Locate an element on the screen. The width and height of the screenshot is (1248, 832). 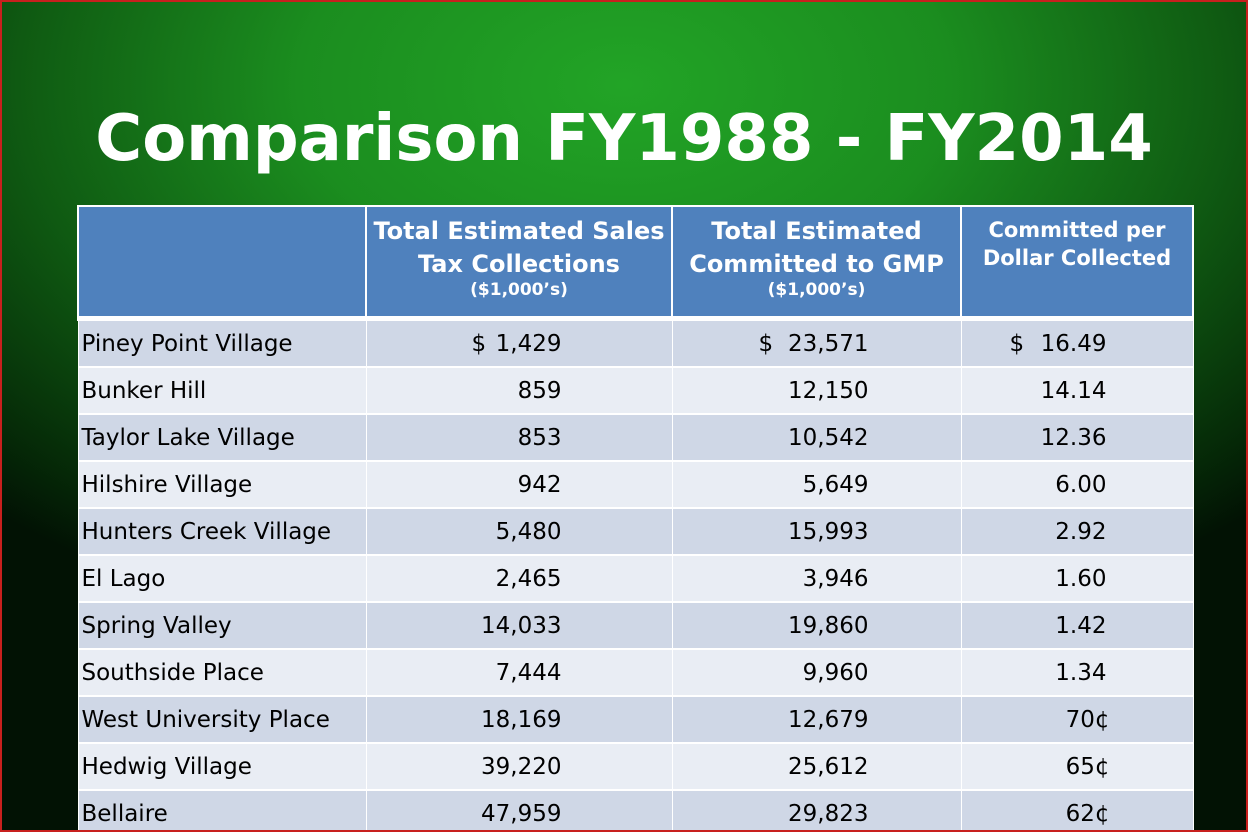
sales-tax-value: 859 is located at coordinates (539, 390).